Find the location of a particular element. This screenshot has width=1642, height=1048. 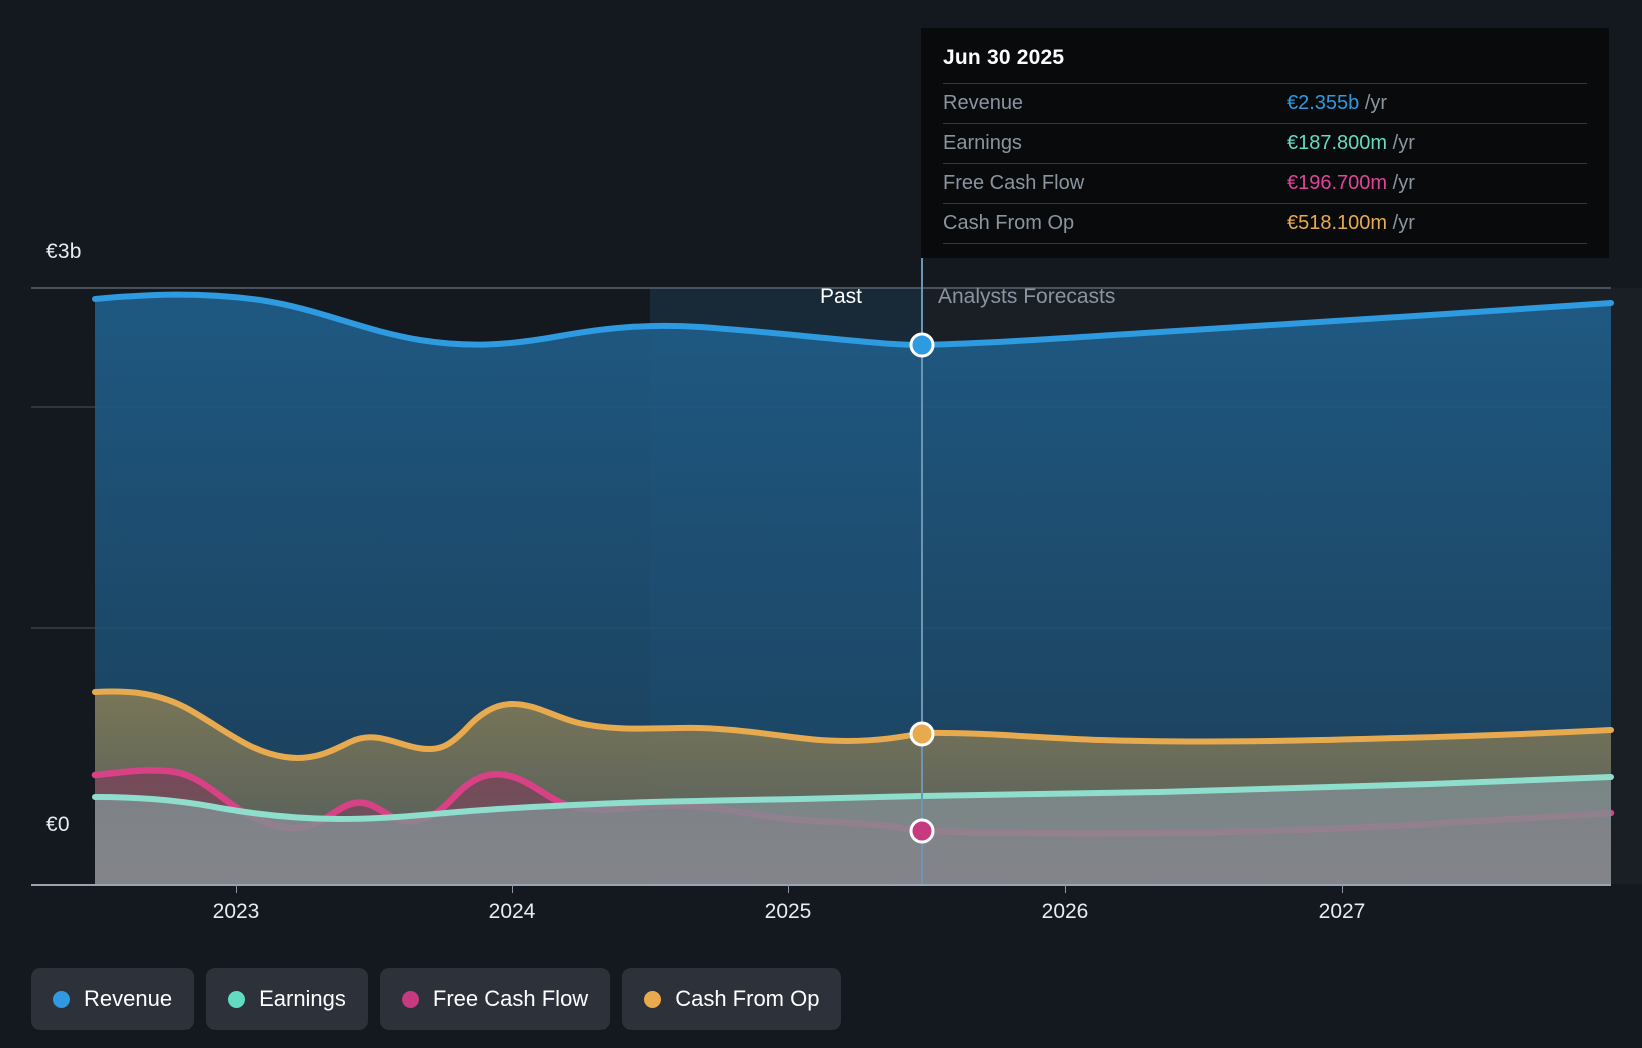

forecast-region-label: Analysts Forecasts is located at coordinates (1027, 296).